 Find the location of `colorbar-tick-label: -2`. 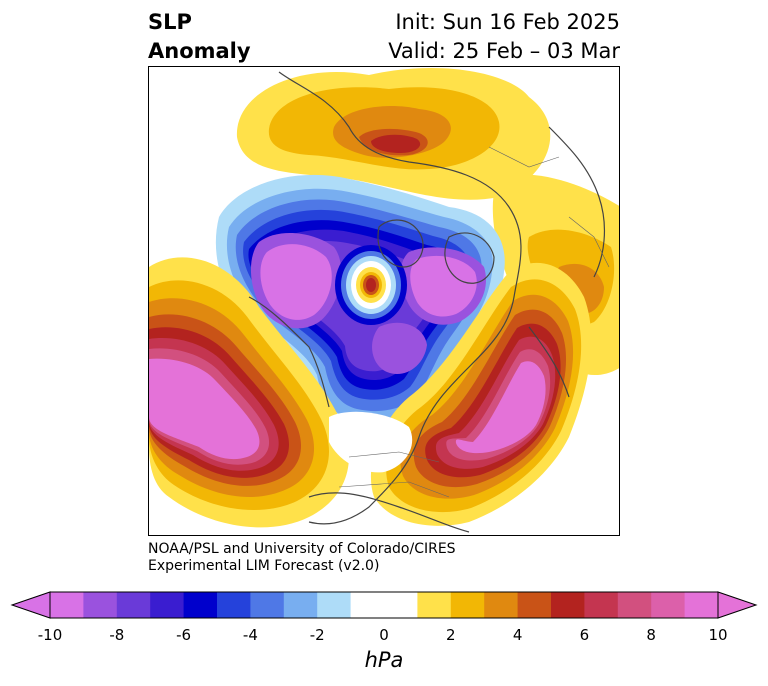

colorbar-tick-label: -2 is located at coordinates (317, 635).